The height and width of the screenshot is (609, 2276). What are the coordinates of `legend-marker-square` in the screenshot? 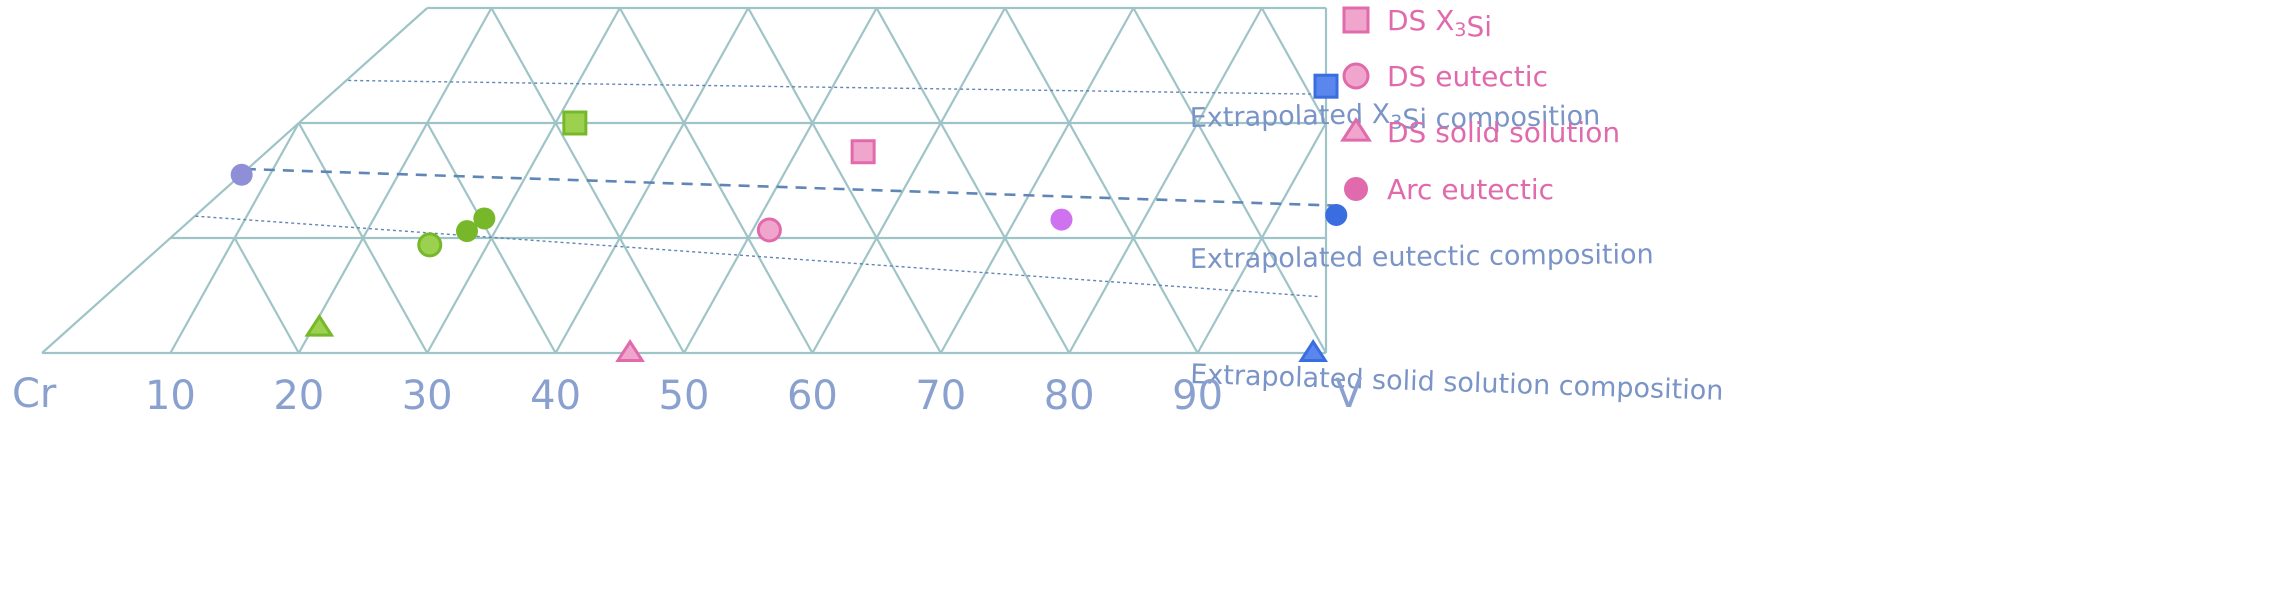 It's located at (1356, 20).